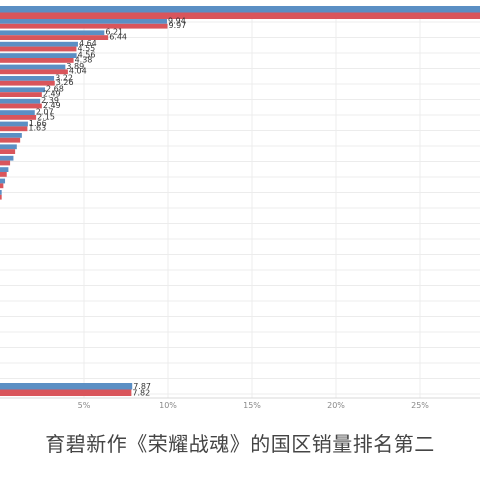 This screenshot has width=480, height=480. Describe the element at coordinates (78, 71) in the screenshot. I see `data-label: 4.04` at that location.